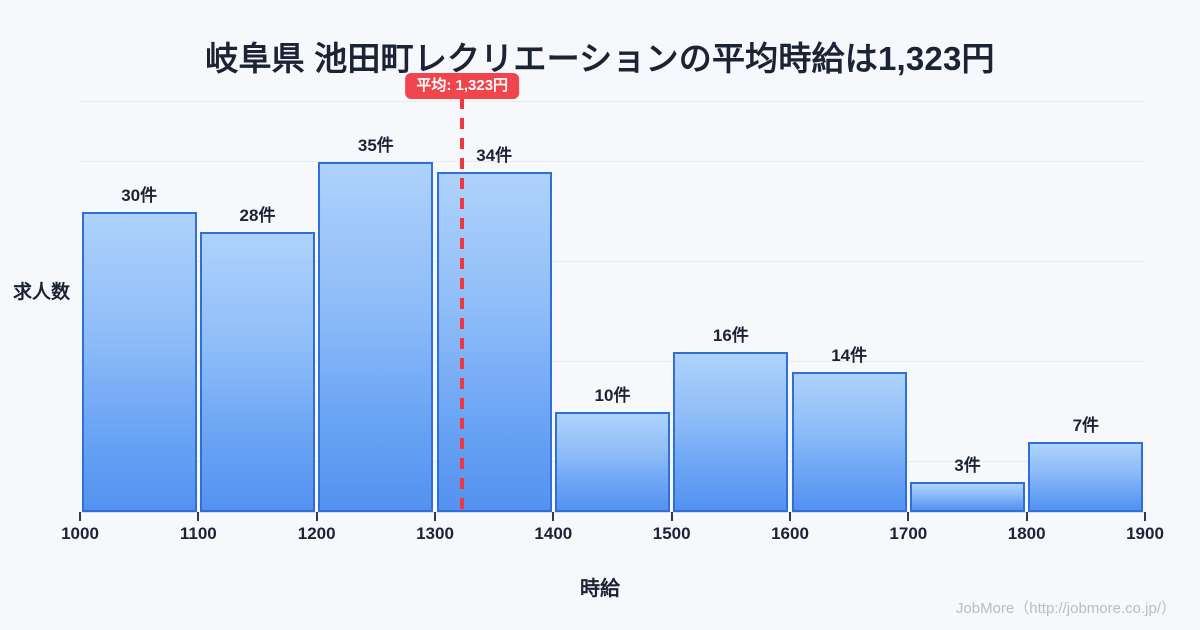 This screenshot has height=630, width=1200. What do you see at coordinates (462, 305) in the screenshot?
I see `average-line` at bounding box center [462, 305].